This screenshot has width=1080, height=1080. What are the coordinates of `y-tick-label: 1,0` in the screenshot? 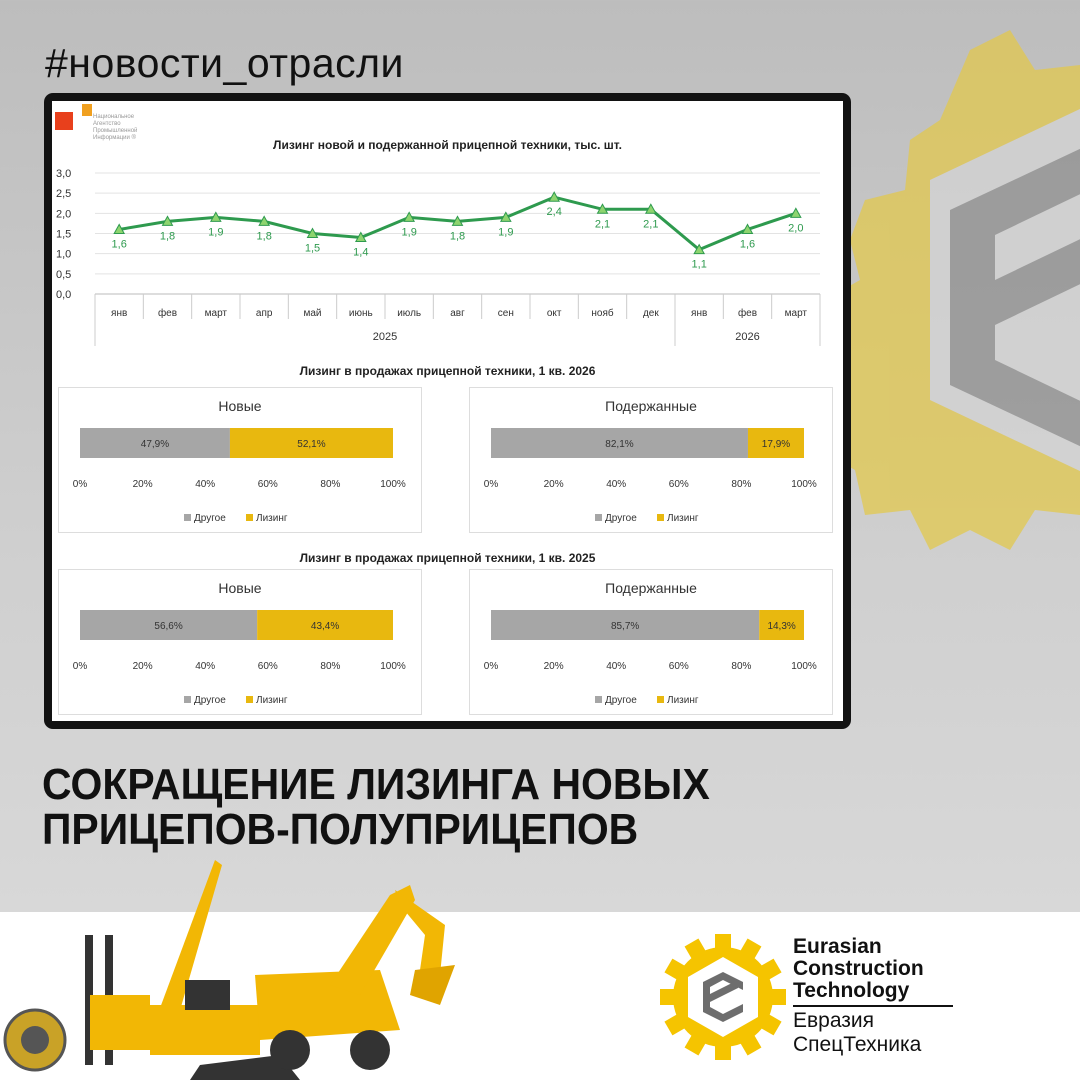 It's located at (63, 255).